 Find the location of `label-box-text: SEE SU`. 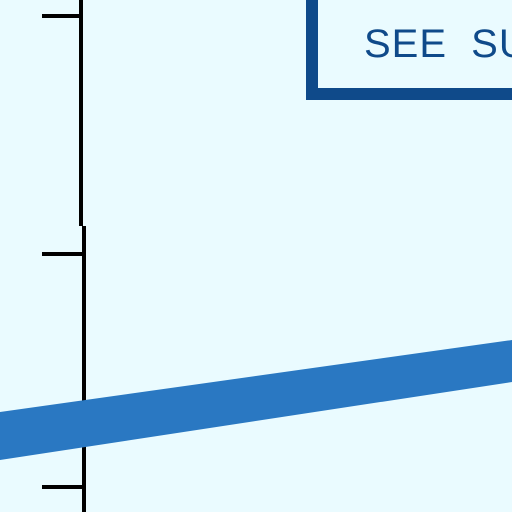

label-box-text: SEE SU is located at coordinates (438, 44).